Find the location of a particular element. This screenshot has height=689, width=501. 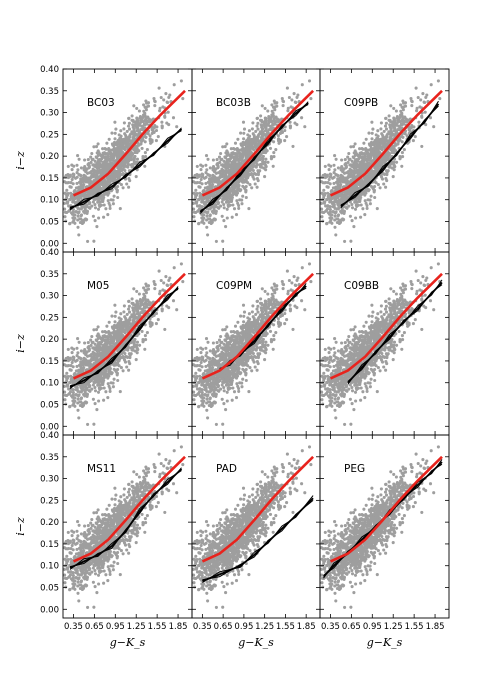

model-track is located at coordinates (389, 155).